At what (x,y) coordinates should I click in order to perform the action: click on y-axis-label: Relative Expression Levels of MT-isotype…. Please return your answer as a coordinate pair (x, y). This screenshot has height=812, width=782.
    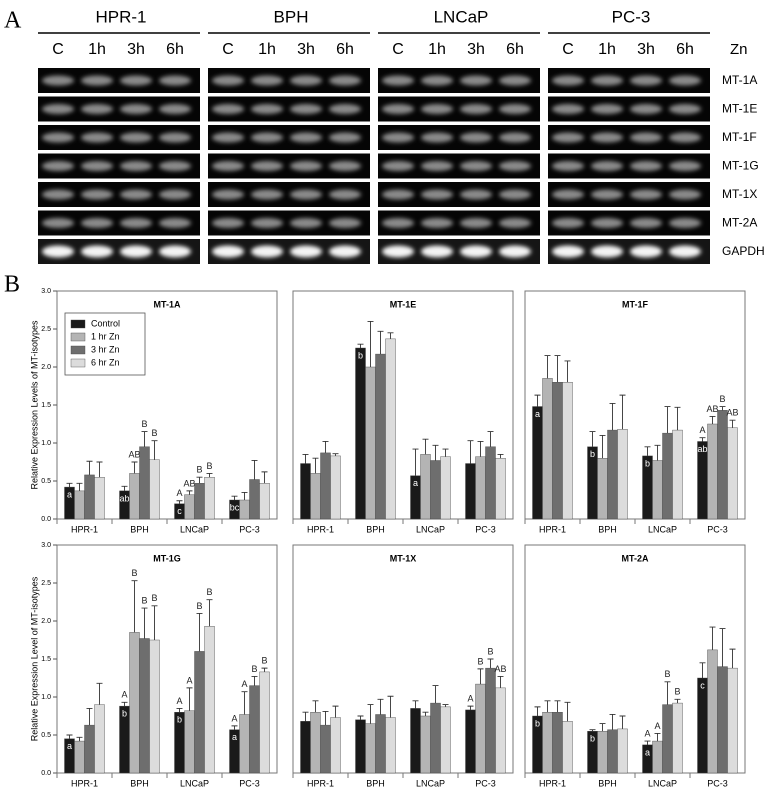
    Looking at the image, I should click on (34, 405).